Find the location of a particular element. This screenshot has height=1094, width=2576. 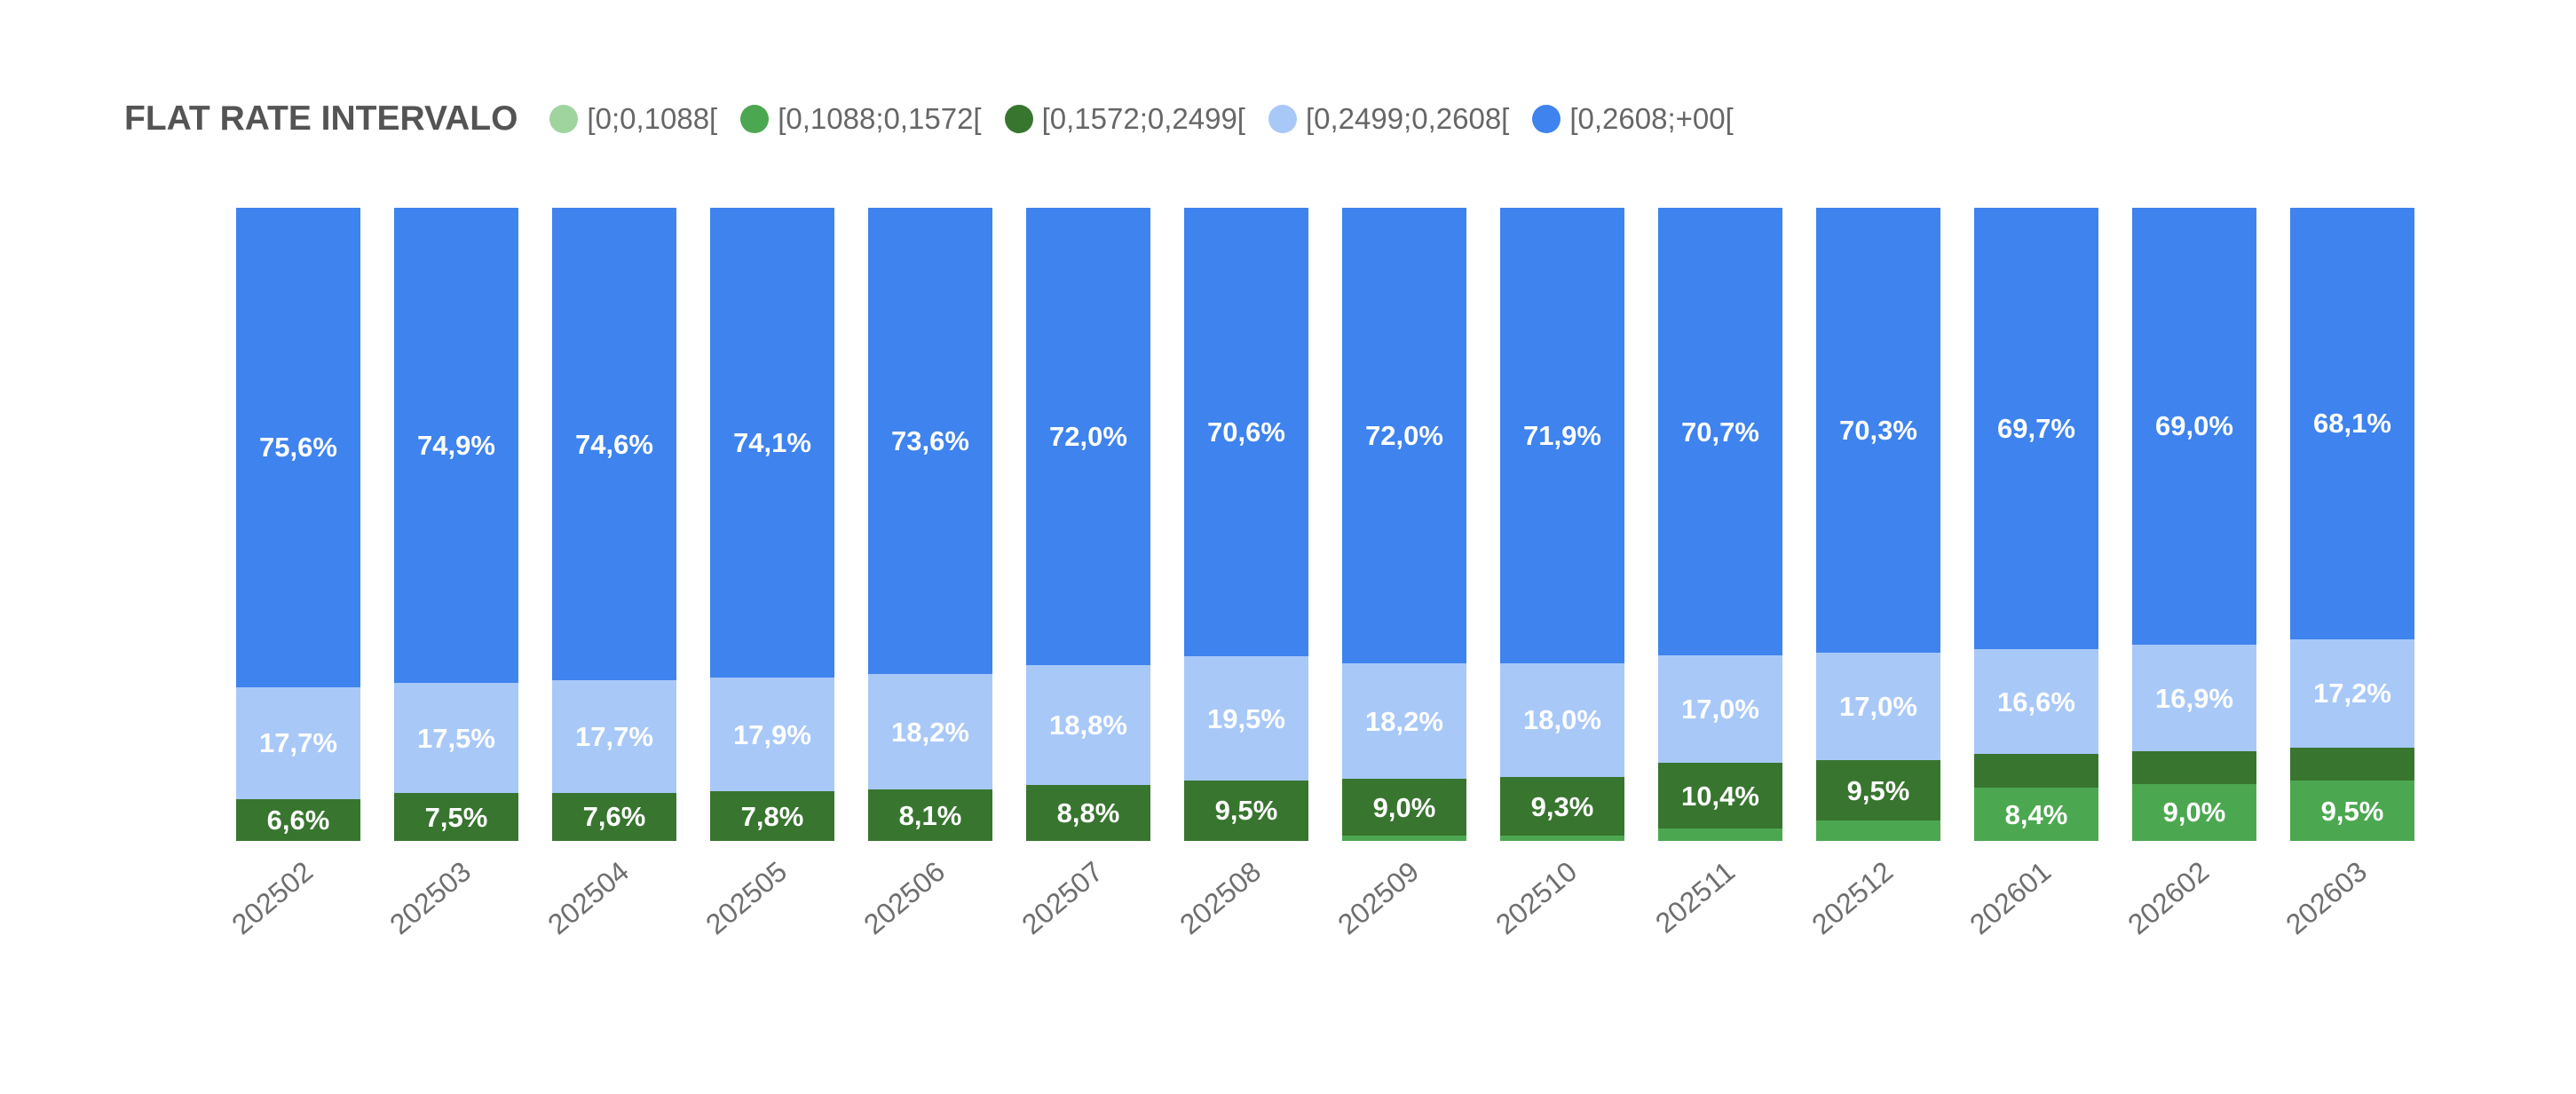

bar-segment: 16,6% is located at coordinates (2036, 701).